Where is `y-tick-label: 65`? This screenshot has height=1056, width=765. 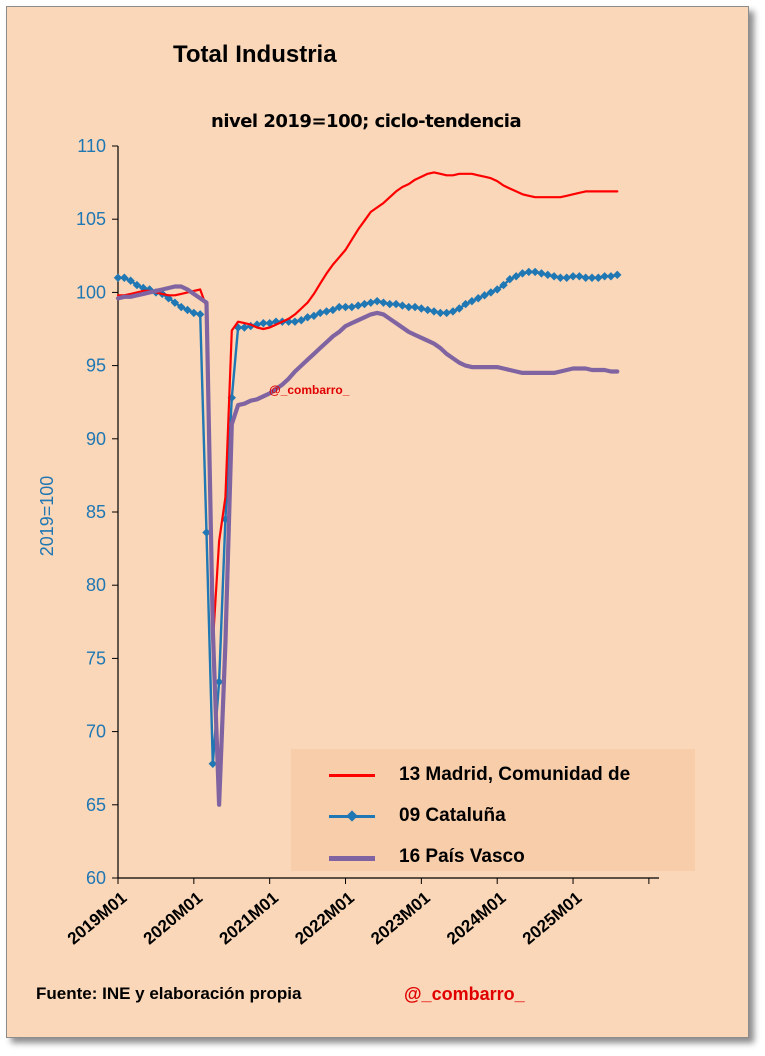
y-tick-label: 65 is located at coordinates (96, 805).